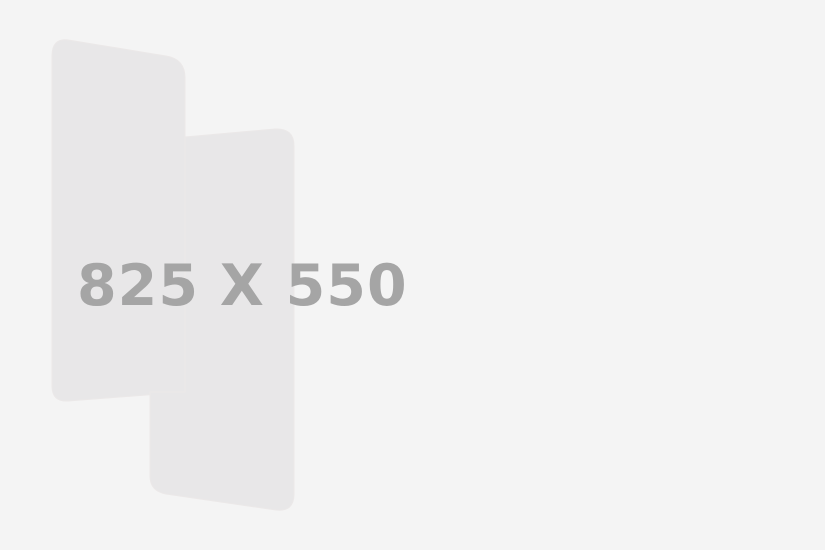  What do you see at coordinates (242, 286) in the screenshot?
I see `placeholder-dimensions-text: 825 X 550` at bounding box center [242, 286].